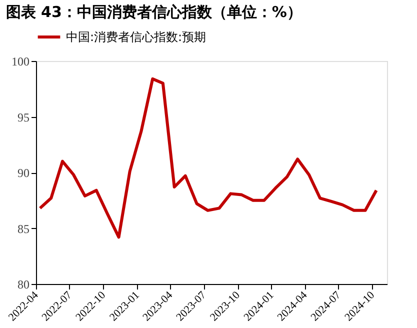 The width and height of the screenshot is (417, 328). Describe the element at coordinates (24, 117) in the screenshot. I see `y-tick-label: 95` at that location.